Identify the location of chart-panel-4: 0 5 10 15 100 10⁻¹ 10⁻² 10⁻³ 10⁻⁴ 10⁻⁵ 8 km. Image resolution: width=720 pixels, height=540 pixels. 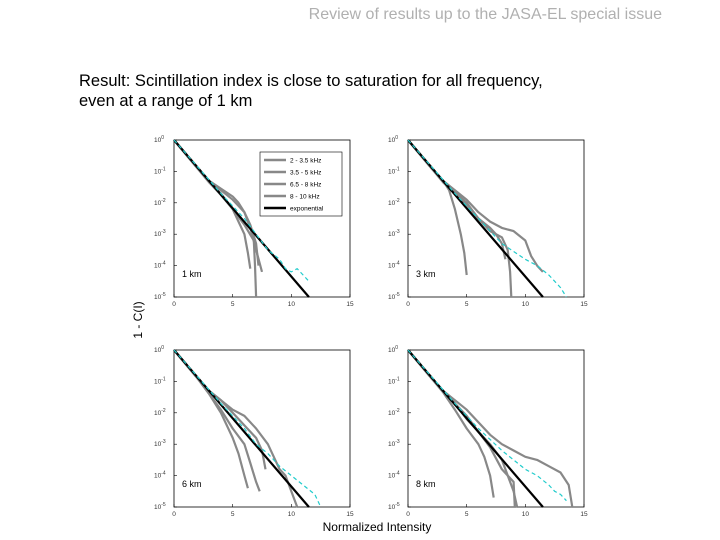
(488, 431).